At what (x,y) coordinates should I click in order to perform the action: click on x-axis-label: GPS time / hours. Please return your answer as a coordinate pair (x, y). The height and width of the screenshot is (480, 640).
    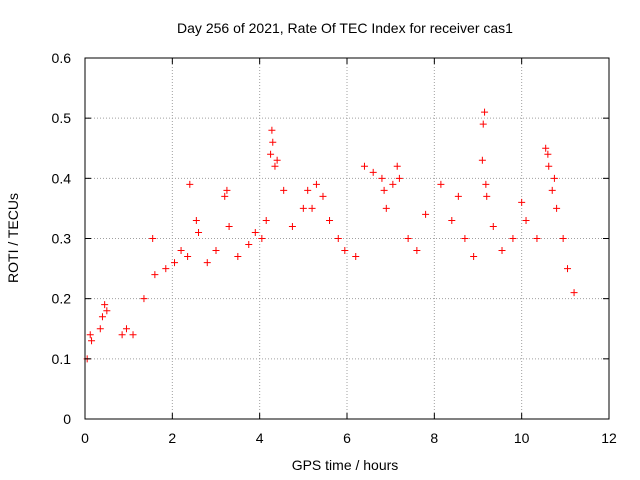
    Looking at the image, I should click on (345, 465).